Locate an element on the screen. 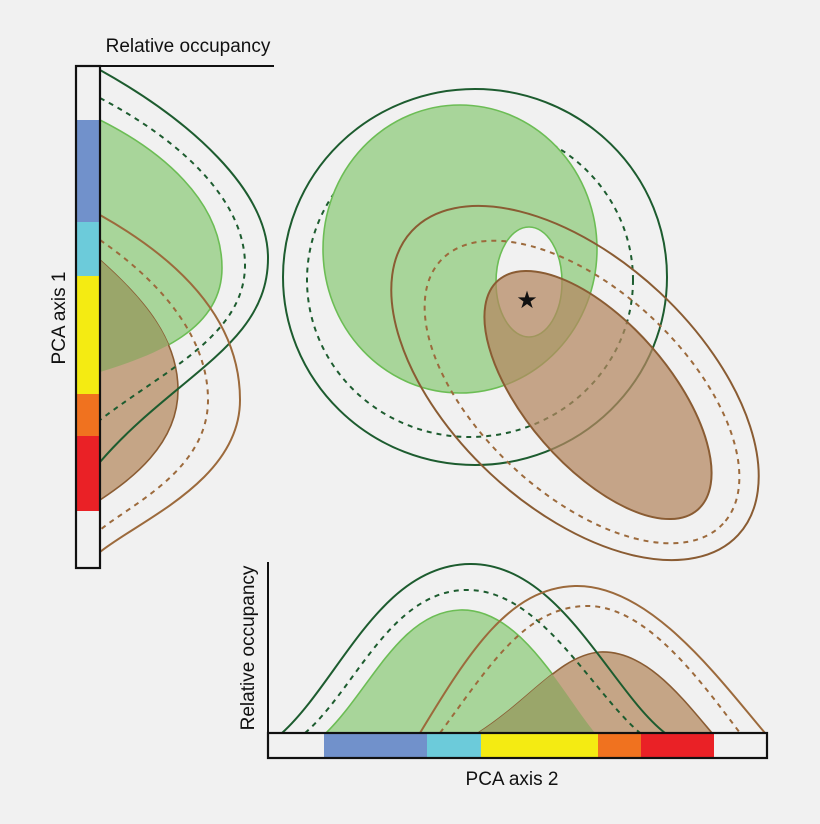 The height and width of the screenshot is (824, 820). green-dashed-contour-horizontal is located at coordinates (472, 661).